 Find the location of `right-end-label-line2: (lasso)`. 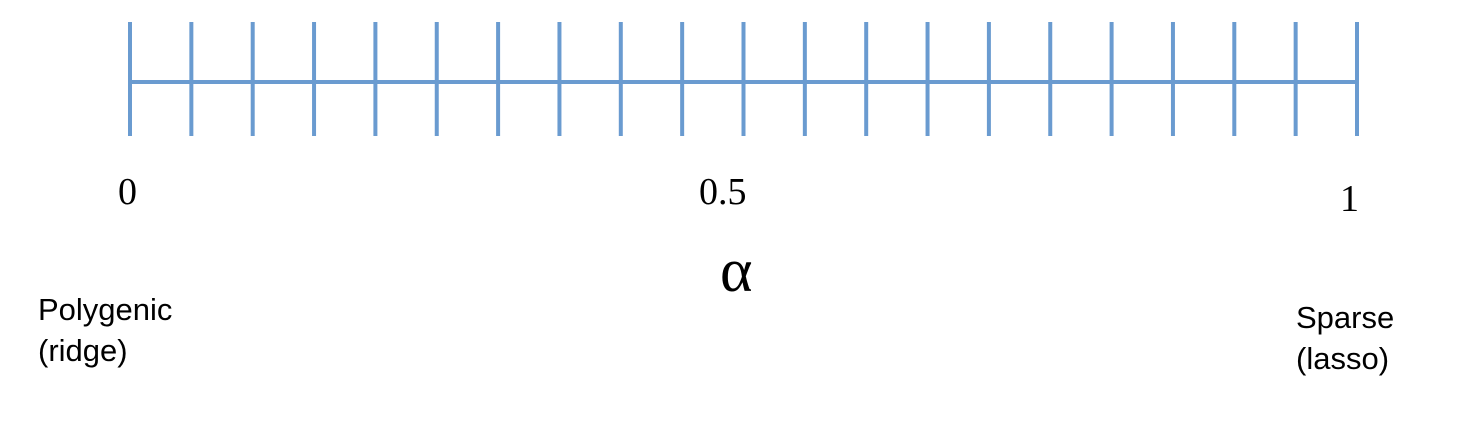

right-end-label-line2: (lasso) is located at coordinates (1343, 358).